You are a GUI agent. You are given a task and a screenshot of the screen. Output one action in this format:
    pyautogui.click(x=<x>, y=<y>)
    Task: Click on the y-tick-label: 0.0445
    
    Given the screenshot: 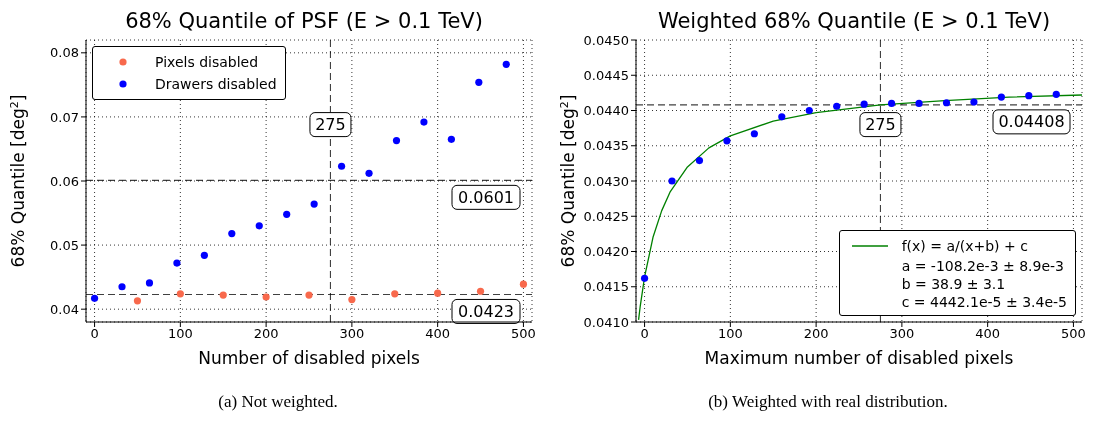 What is the action you would take?
    pyautogui.click(x=606, y=75)
    